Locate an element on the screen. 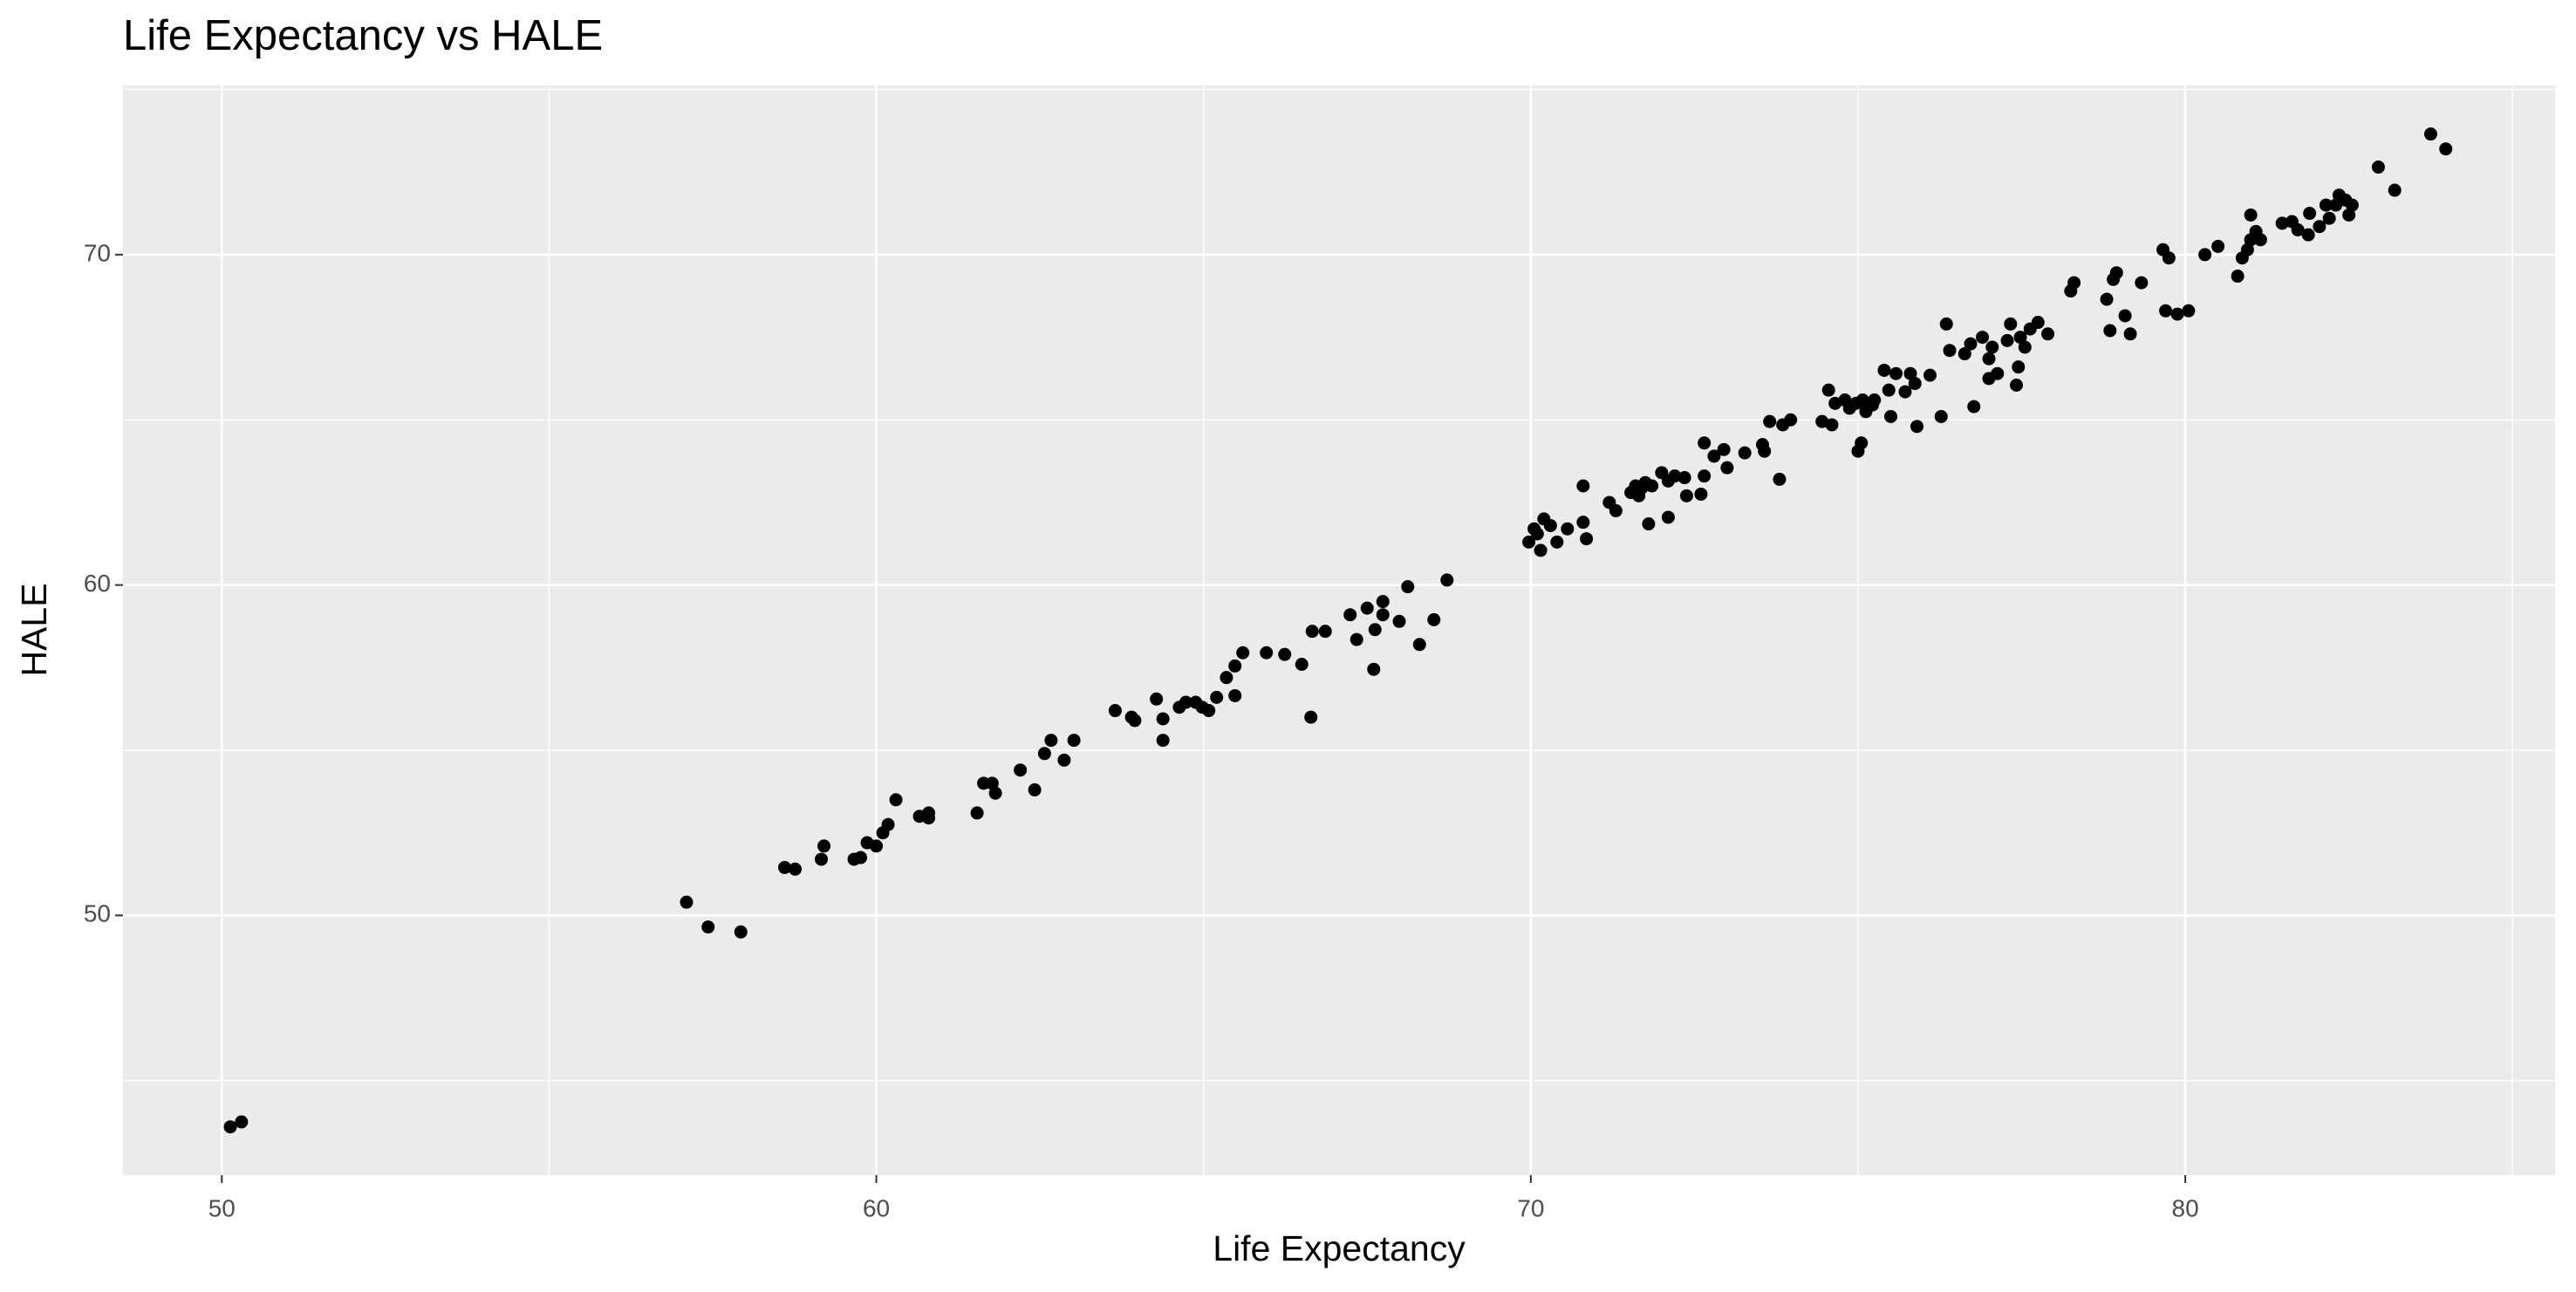  y-tick-label: 50 is located at coordinates (97, 914).